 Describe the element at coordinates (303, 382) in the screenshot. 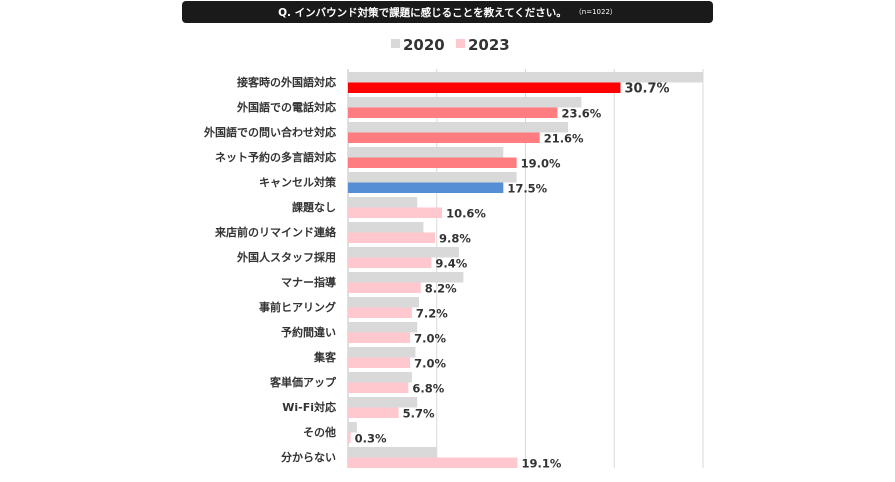

I see `category-label: 客単価アップ` at that location.